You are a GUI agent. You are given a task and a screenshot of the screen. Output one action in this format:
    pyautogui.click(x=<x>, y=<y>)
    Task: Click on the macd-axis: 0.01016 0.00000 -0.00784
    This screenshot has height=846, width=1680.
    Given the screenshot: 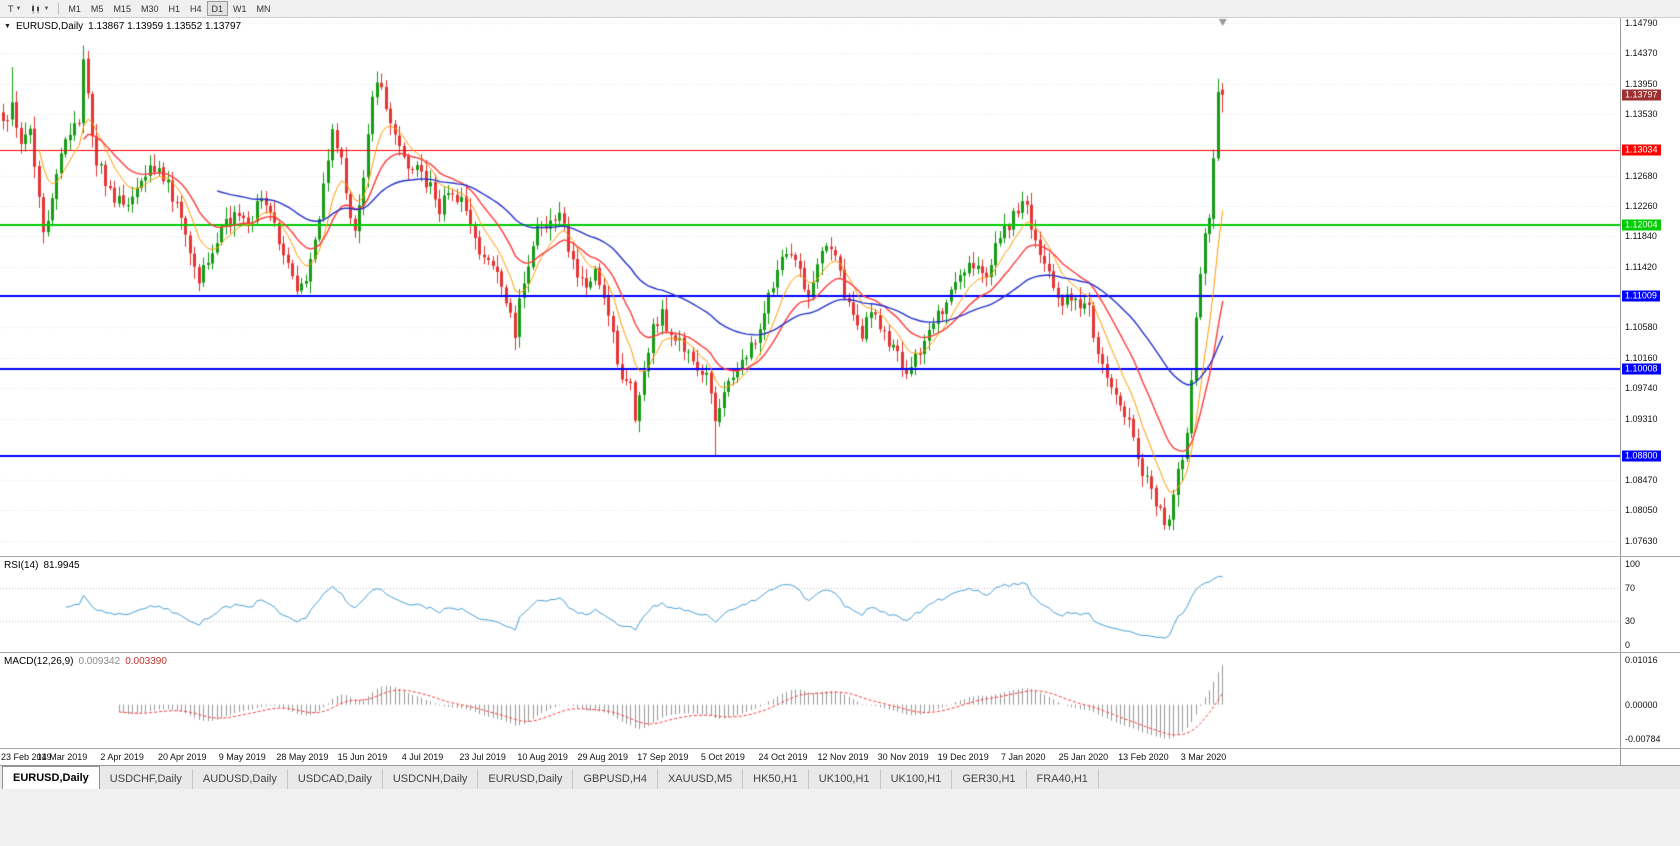 What is the action you would take?
    pyautogui.click(x=1650, y=700)
    